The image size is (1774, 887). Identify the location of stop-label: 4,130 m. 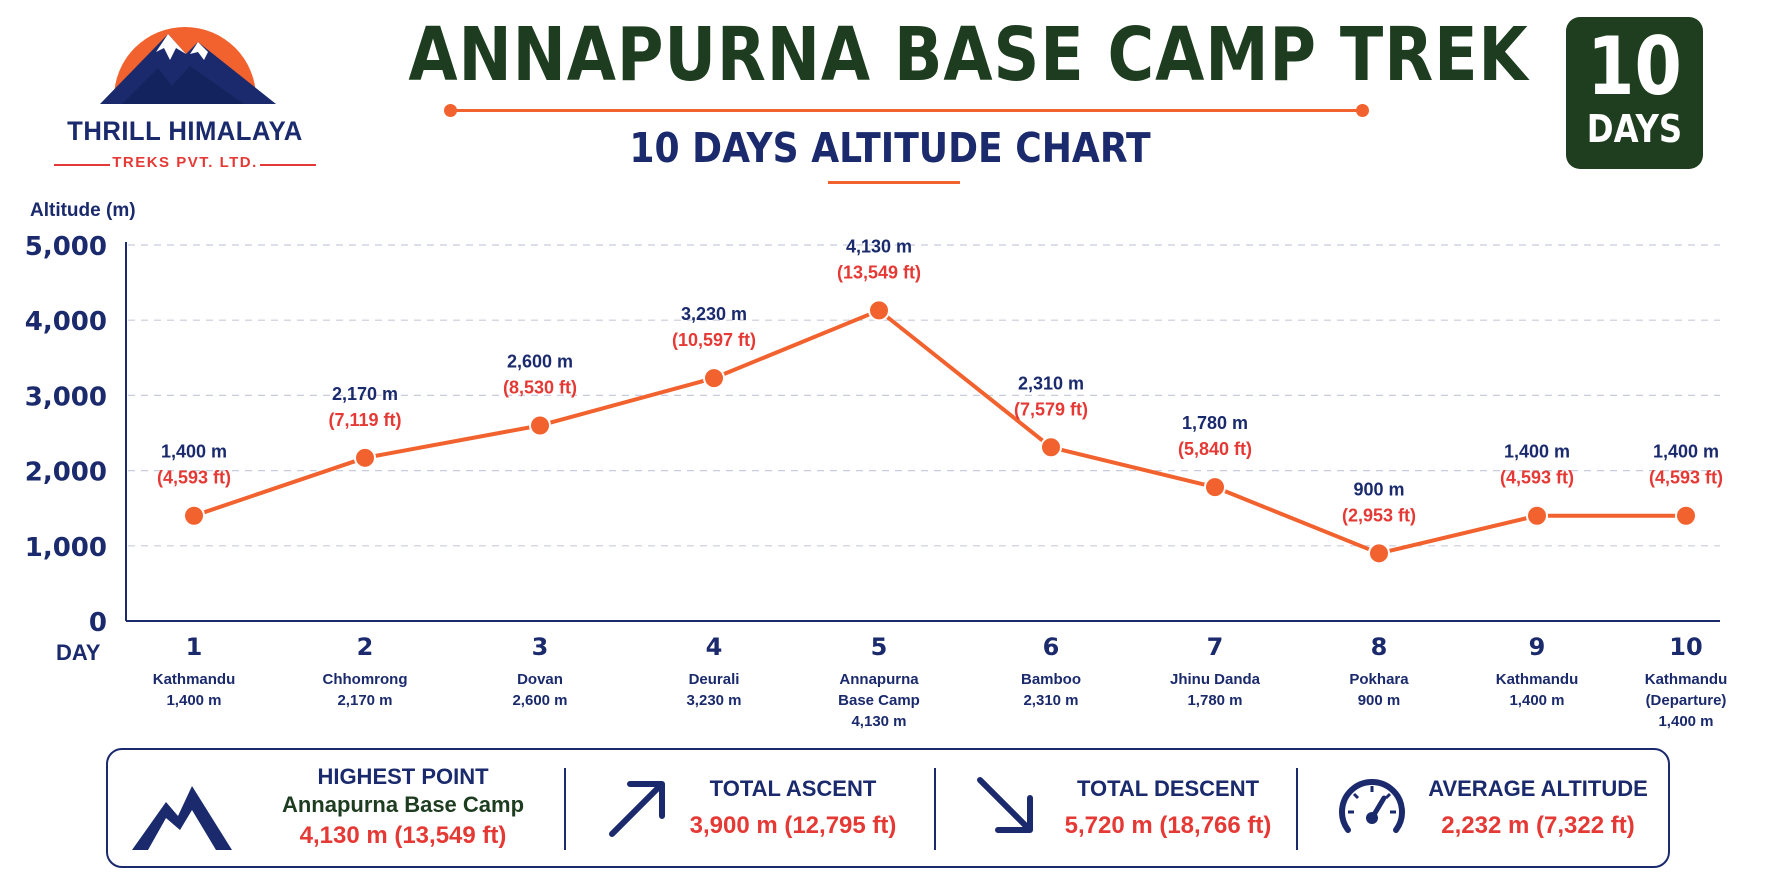
(878, 721).